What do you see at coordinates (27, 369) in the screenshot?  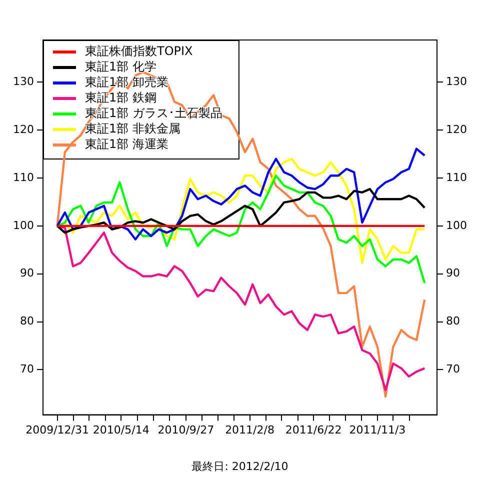 I see `y-tick-label: 70` at bounding box center [27, 369].